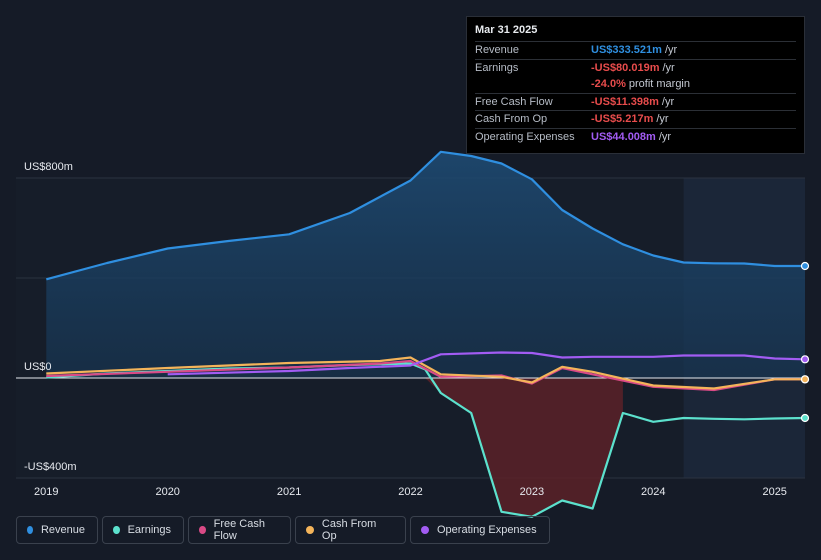 Image resolution: width=821 pixels, height=560 pixels. Describe the element at coordinates (511, 119) in the screenshot. I see `tooltip-label: Cash From Op` at that location.